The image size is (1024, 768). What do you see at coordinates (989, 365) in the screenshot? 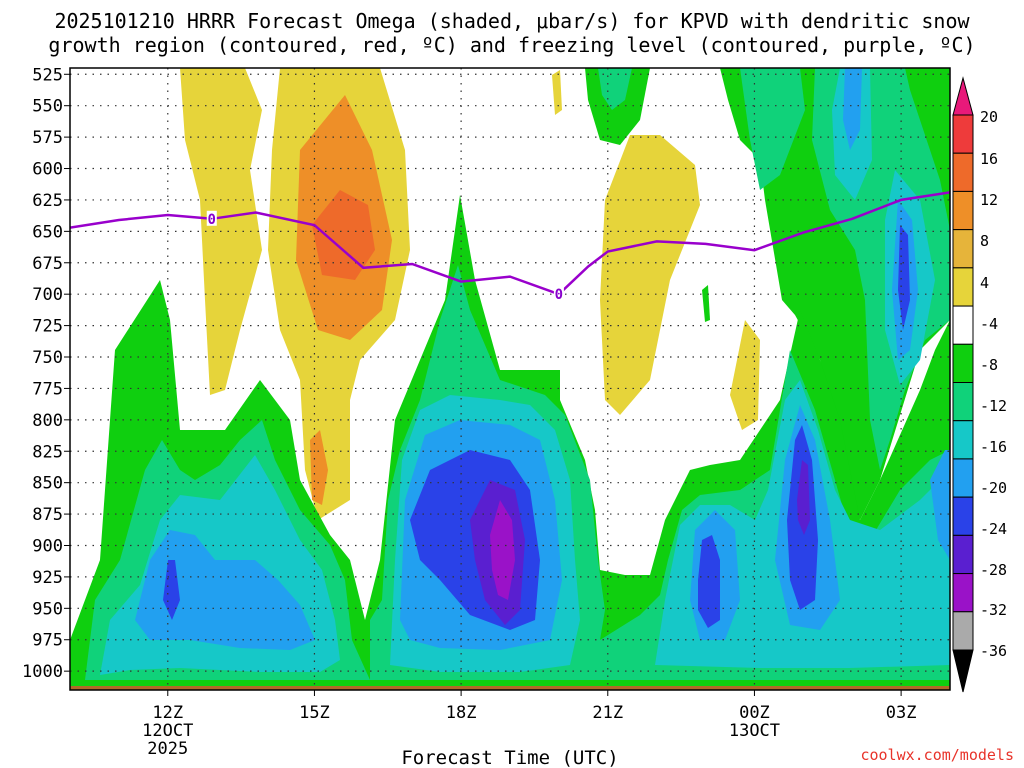
I see `colorbar-tick-label: -8` at bounding box center [989, 365].